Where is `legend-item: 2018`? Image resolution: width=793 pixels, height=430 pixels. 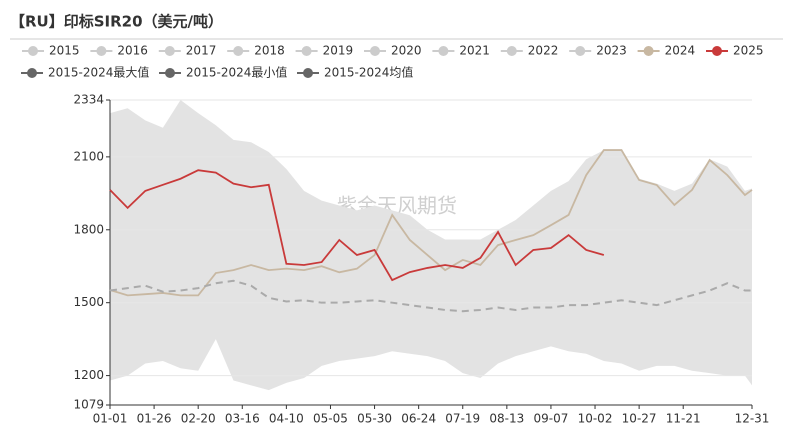 legend-item: 2018 is located at coordinates (256, 51).